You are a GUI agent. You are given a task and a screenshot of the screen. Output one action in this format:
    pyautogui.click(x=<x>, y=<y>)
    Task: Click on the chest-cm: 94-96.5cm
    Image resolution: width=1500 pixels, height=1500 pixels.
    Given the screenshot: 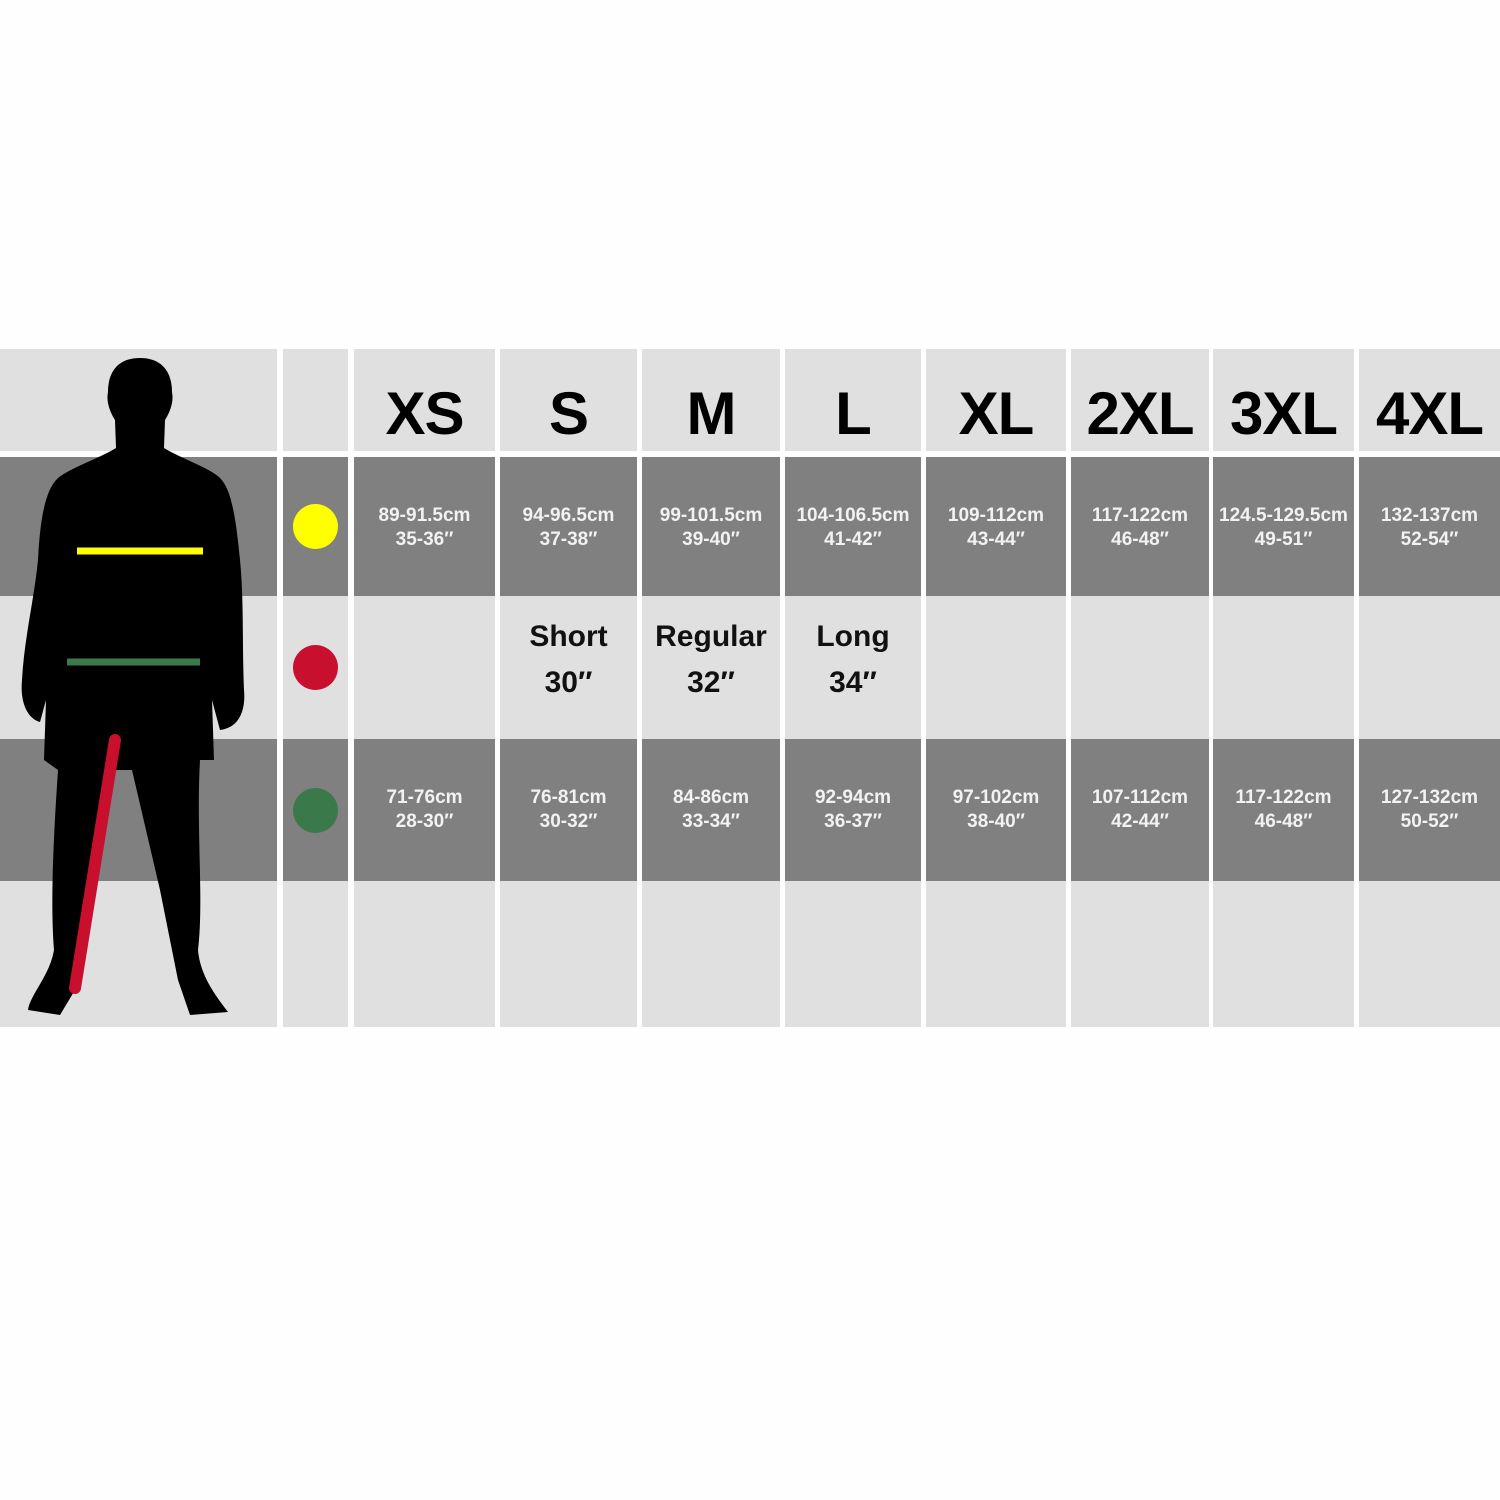 What is the action you would take?
    pyautogui.click(x=568, y=515)
    